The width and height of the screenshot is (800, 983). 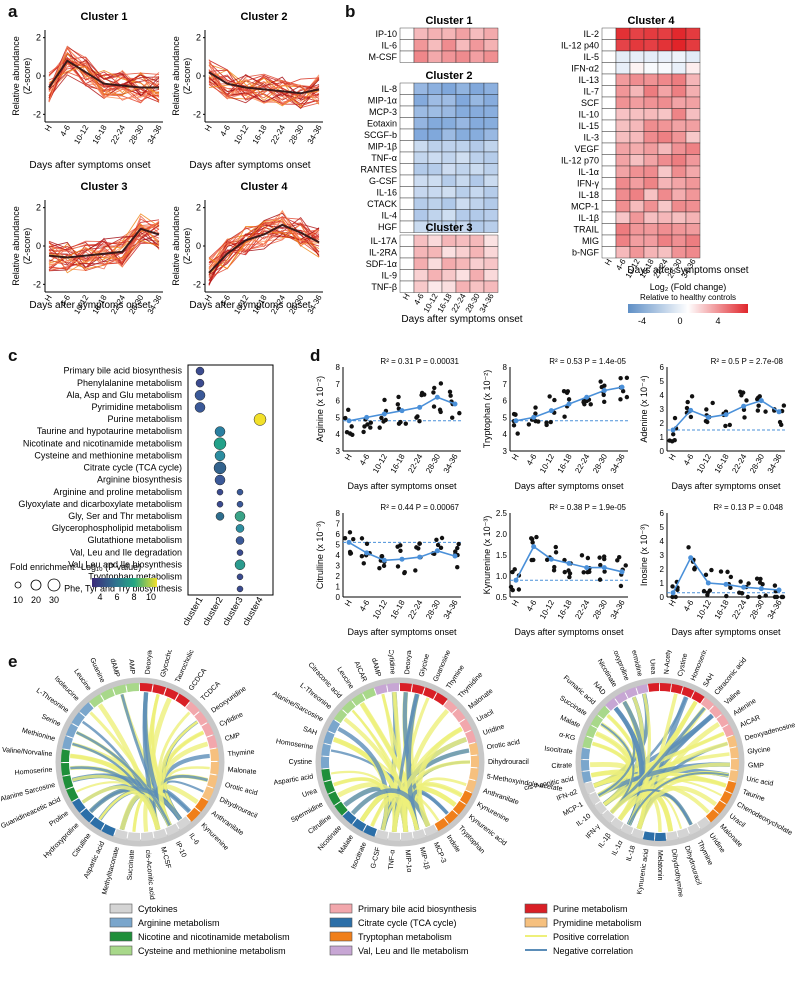 I want to click on chord-label: Uridine, so click(x=493, y=730).